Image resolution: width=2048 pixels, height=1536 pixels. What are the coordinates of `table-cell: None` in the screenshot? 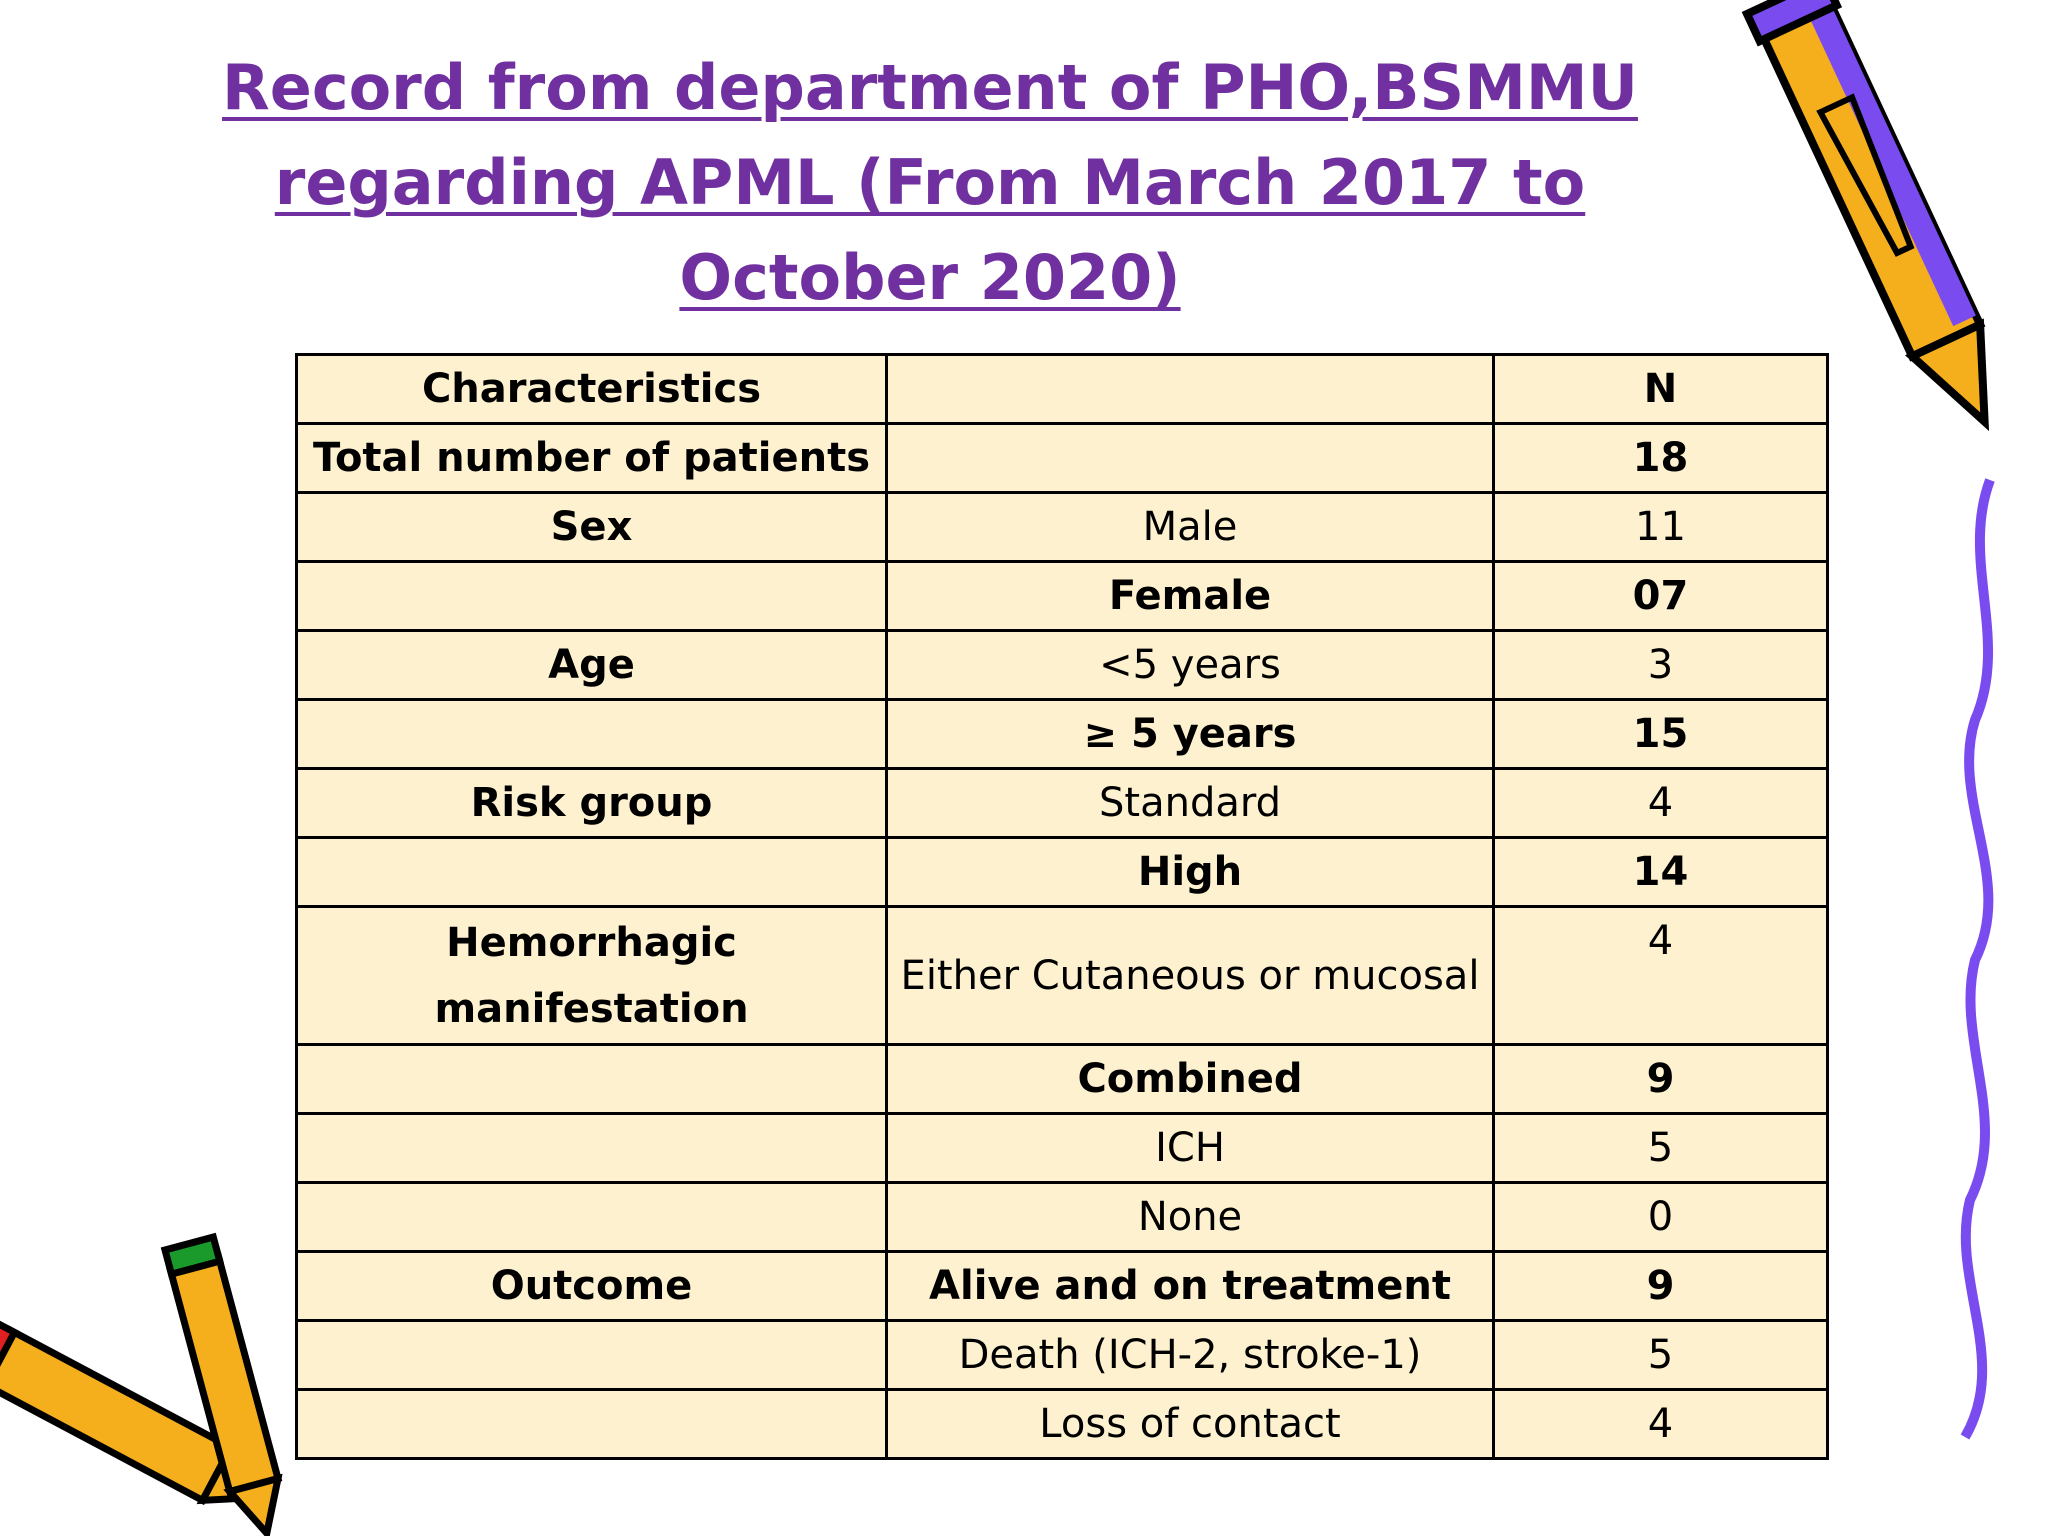 It's located at (1190, 1217).